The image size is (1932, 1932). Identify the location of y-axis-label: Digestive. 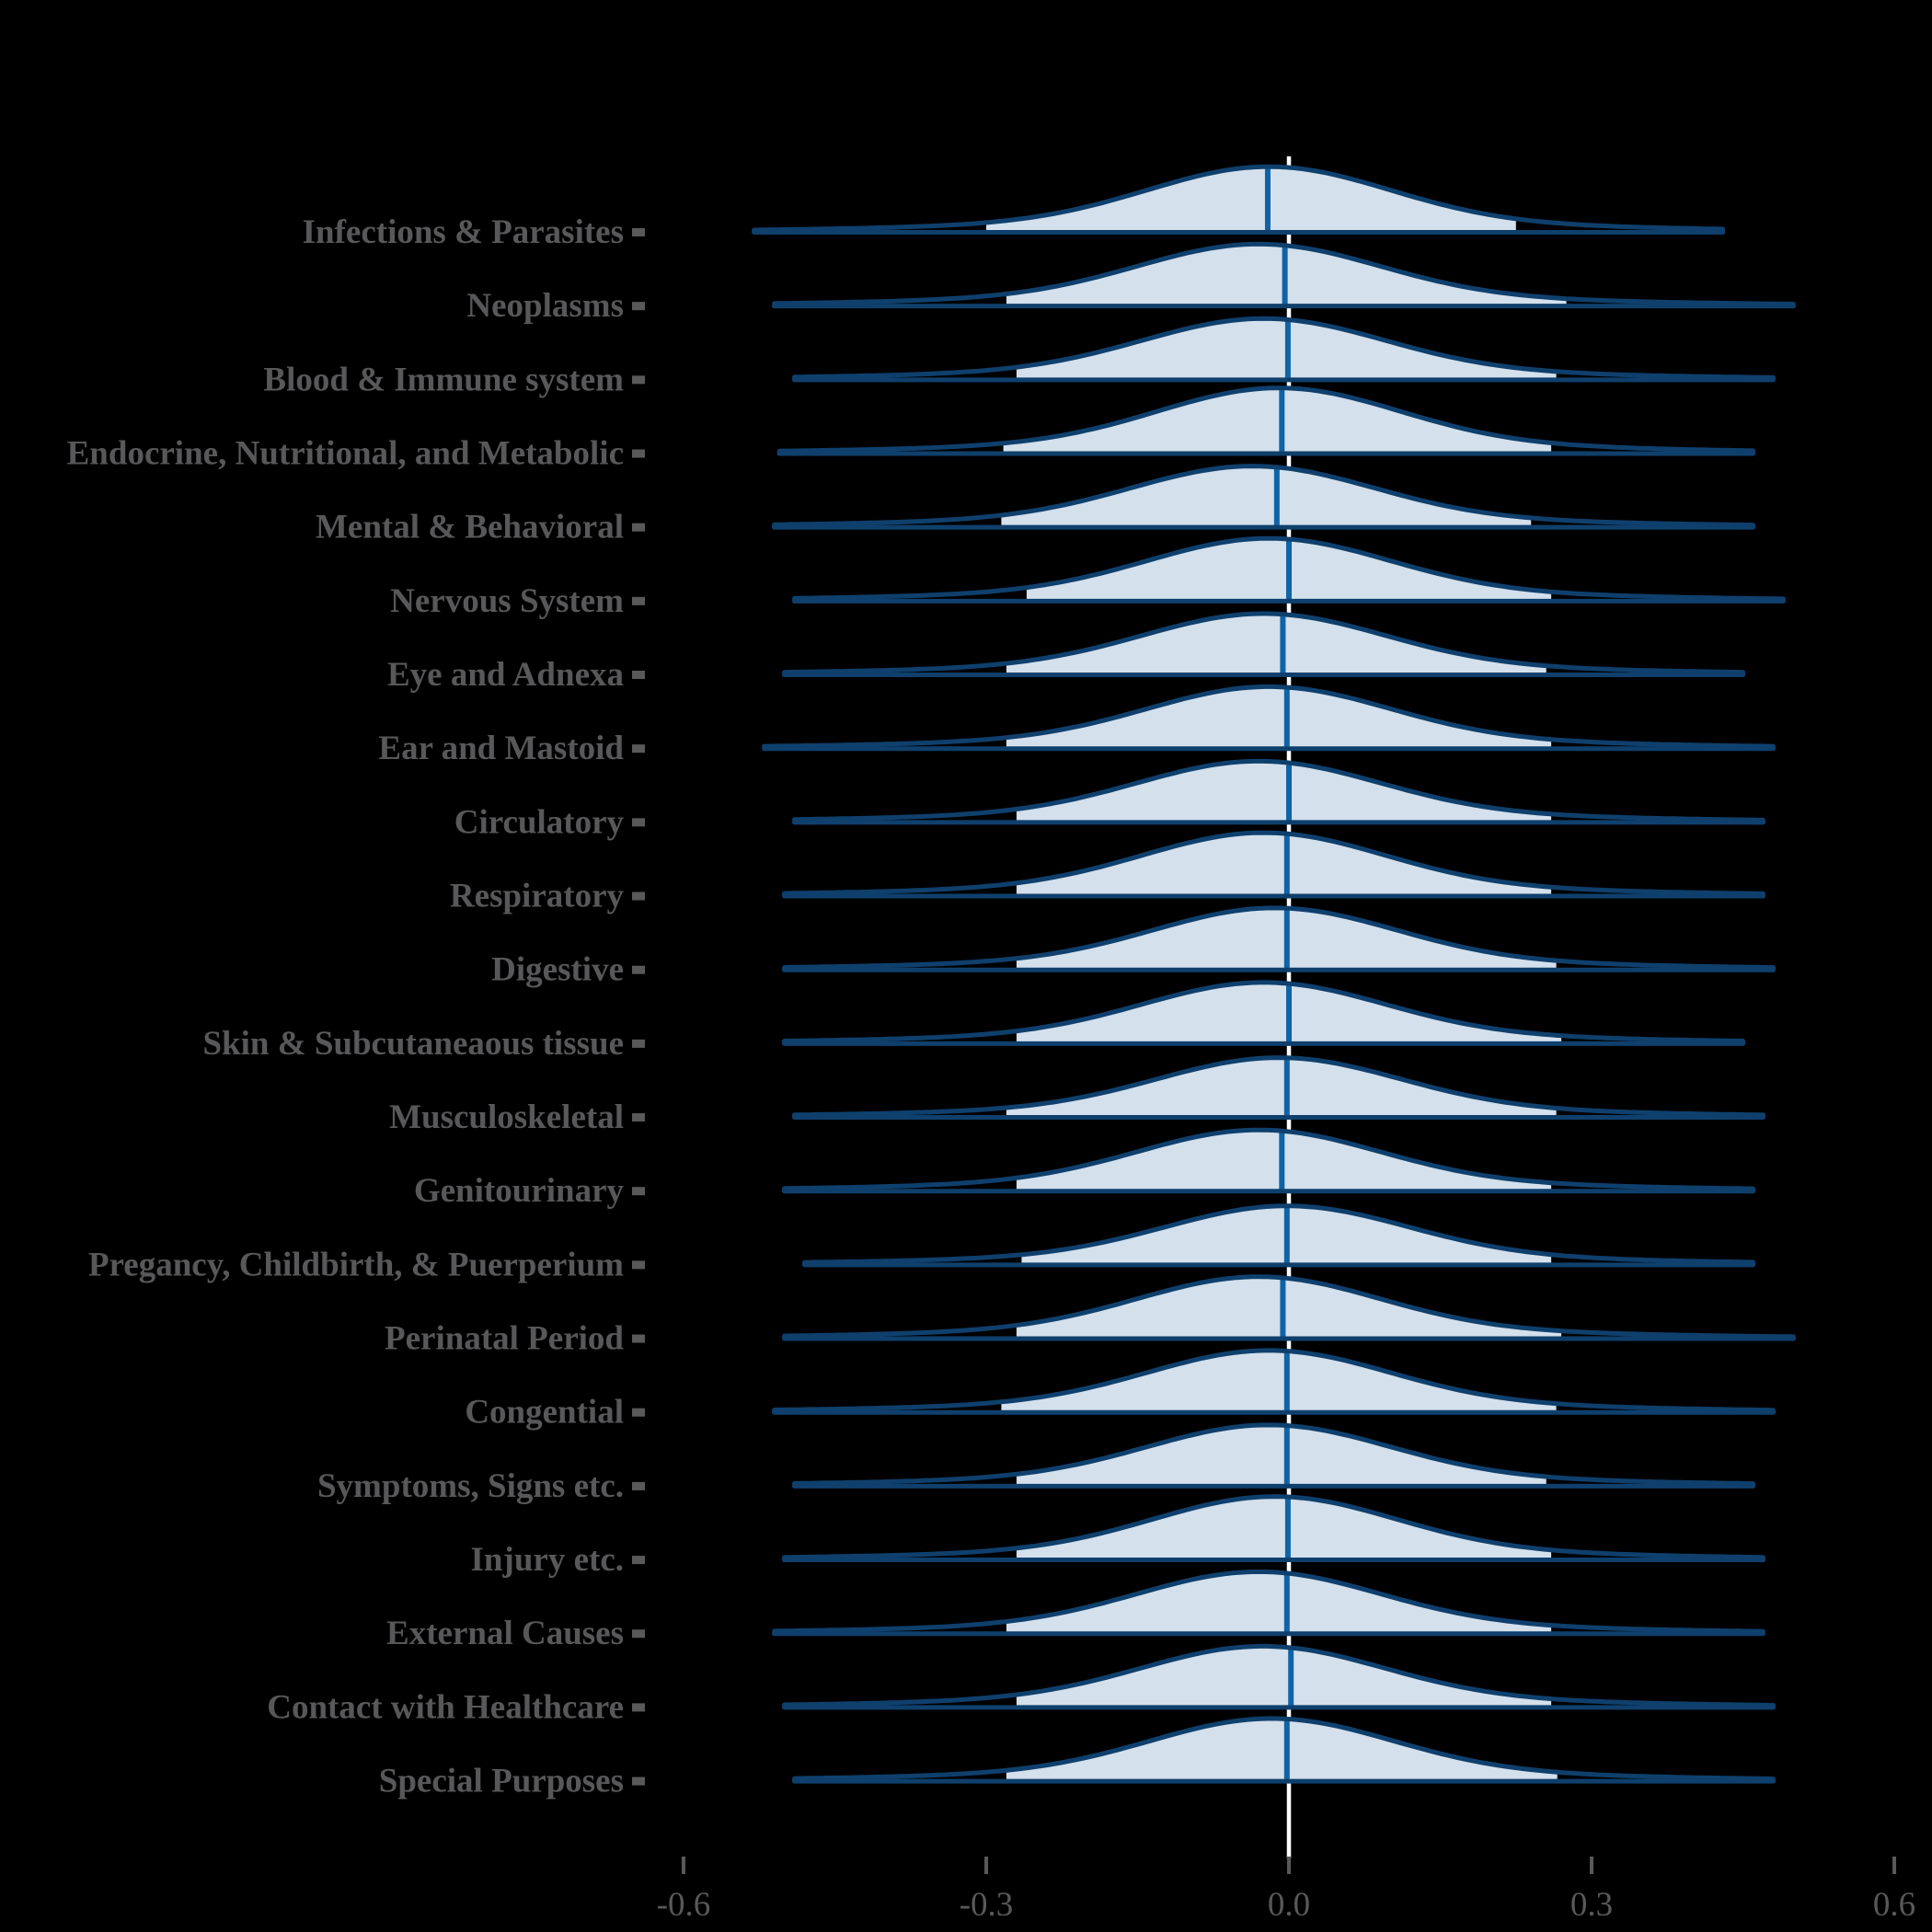
(557, 970).